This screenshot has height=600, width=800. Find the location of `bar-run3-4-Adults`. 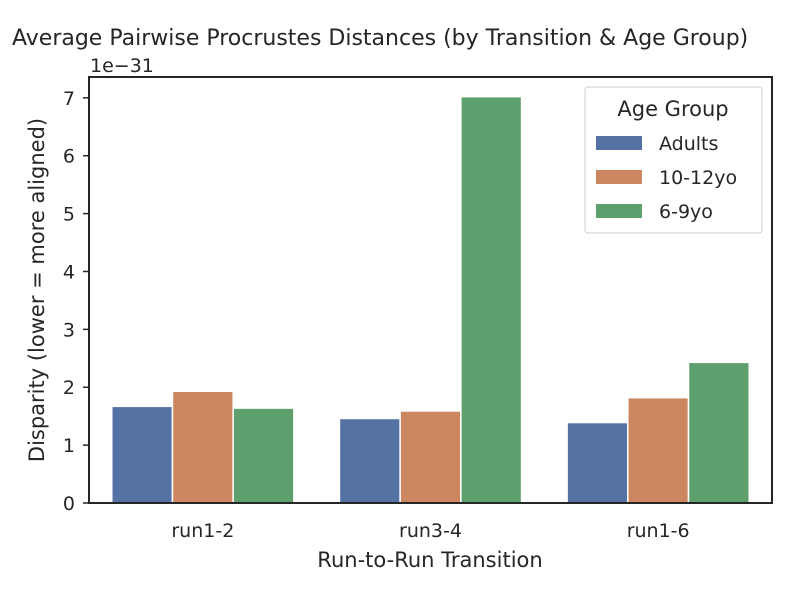

bar-run3-4-Adults is located at coordinates (369, 460).